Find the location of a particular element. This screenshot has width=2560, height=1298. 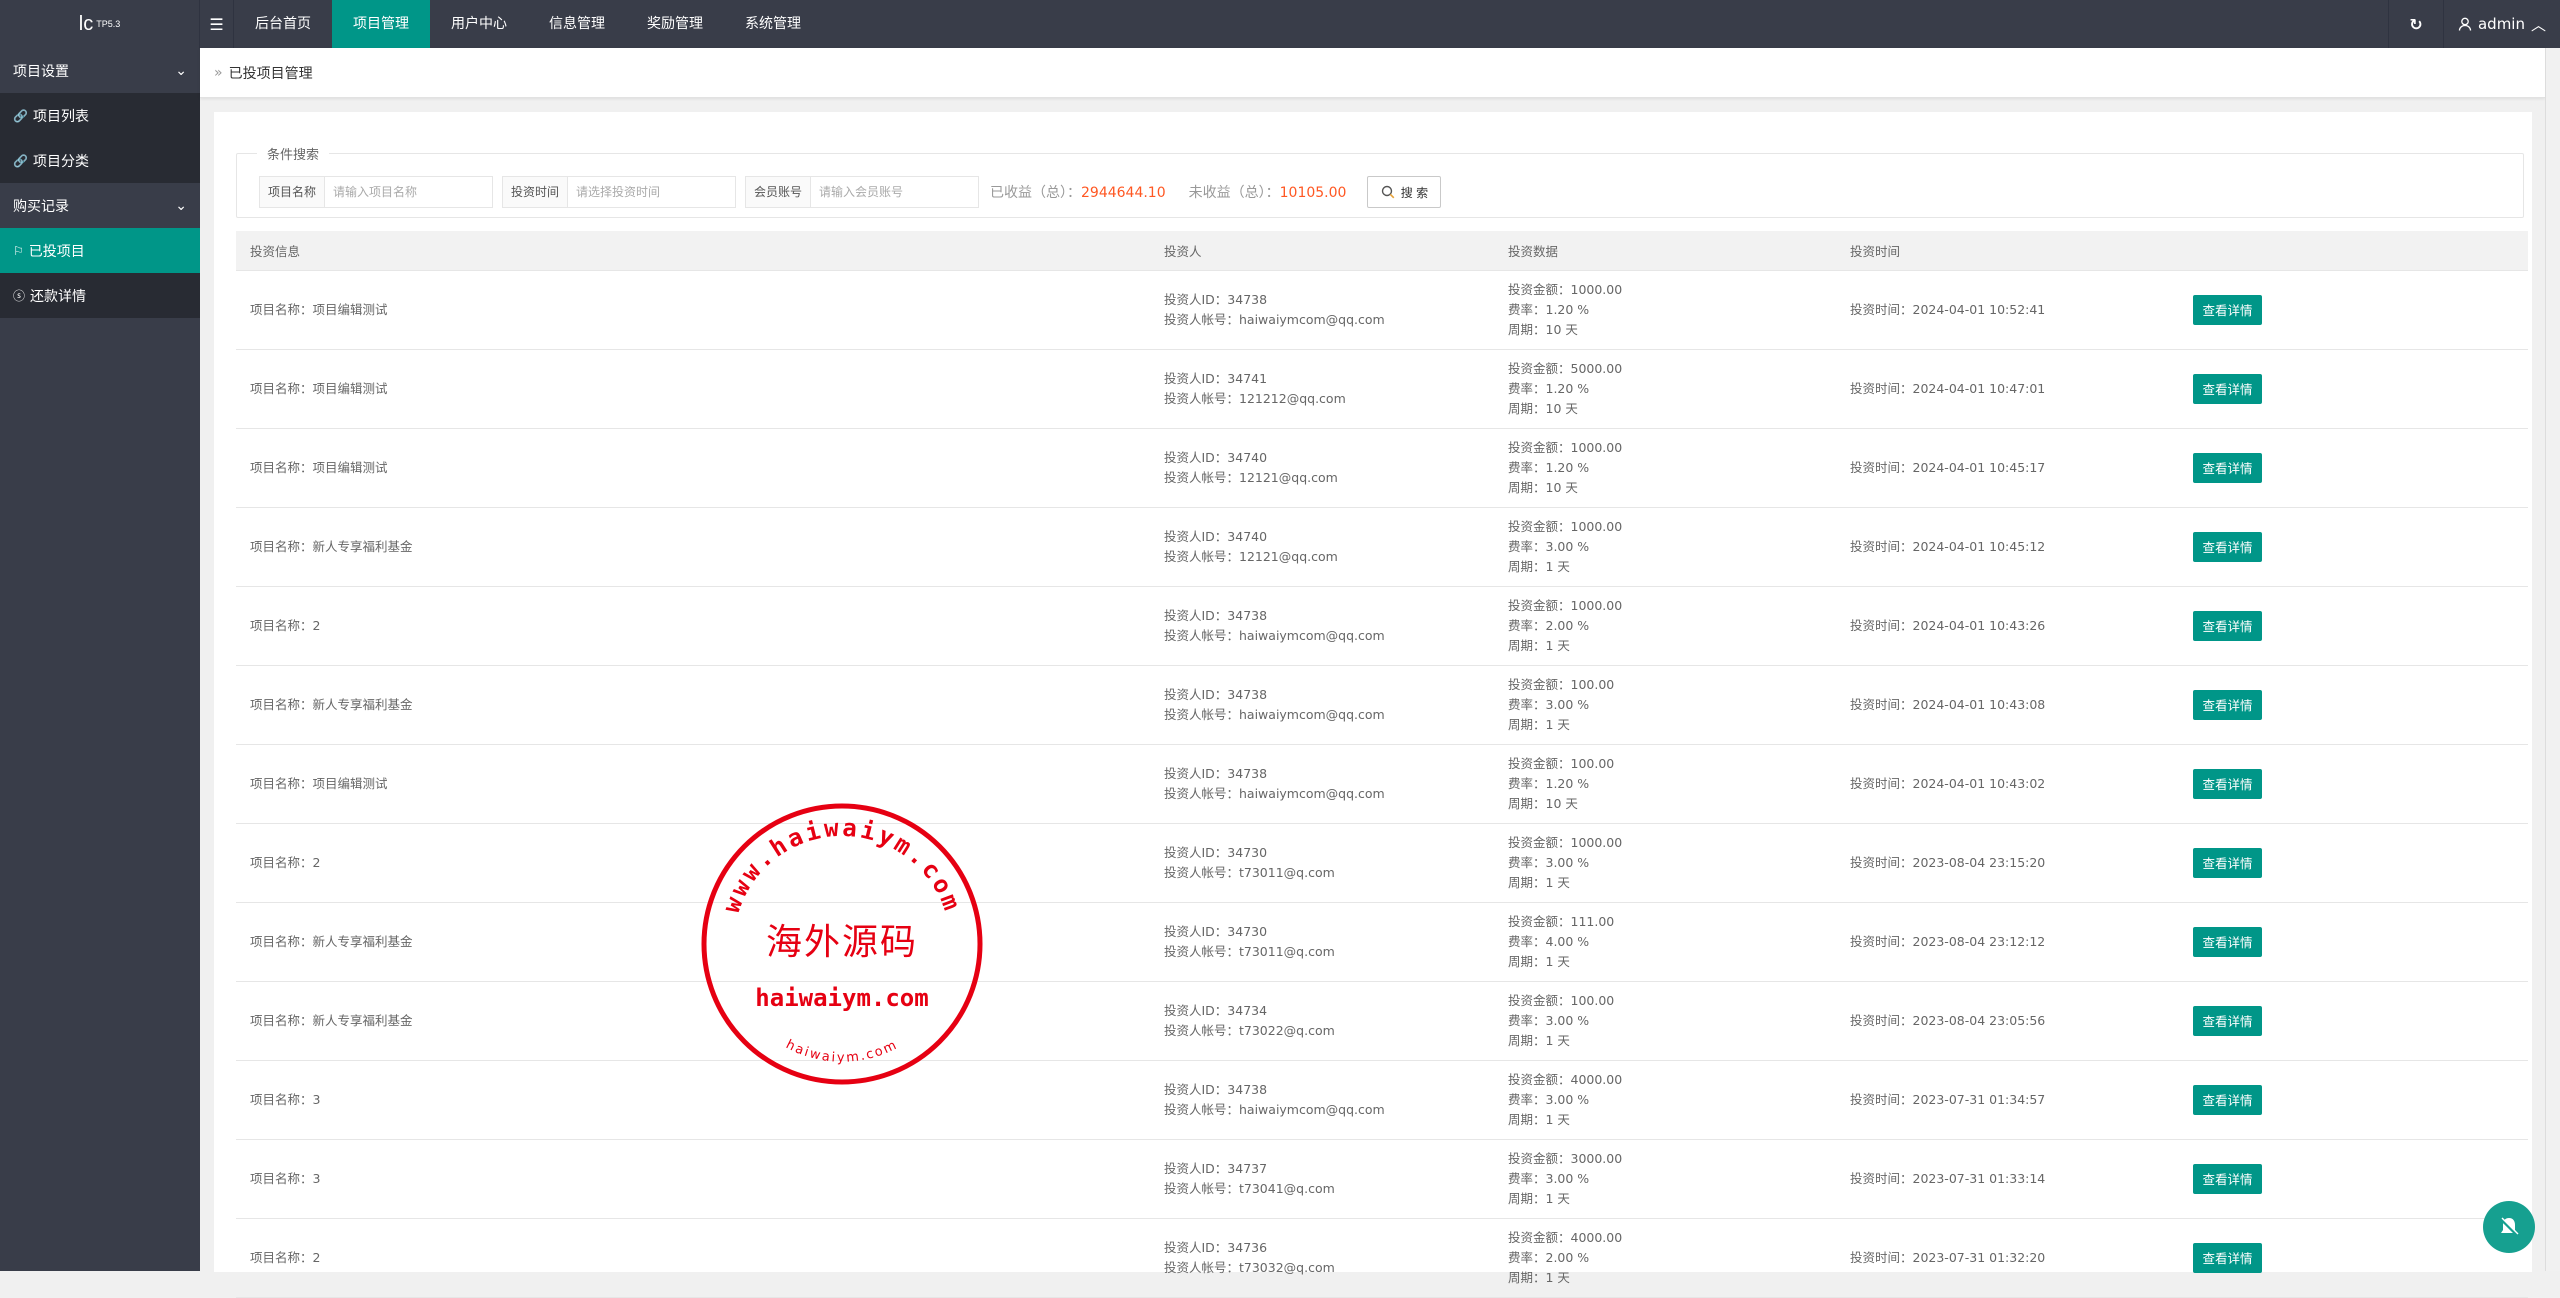

column-header: 投资信息 is located at coordinates (693, 251).